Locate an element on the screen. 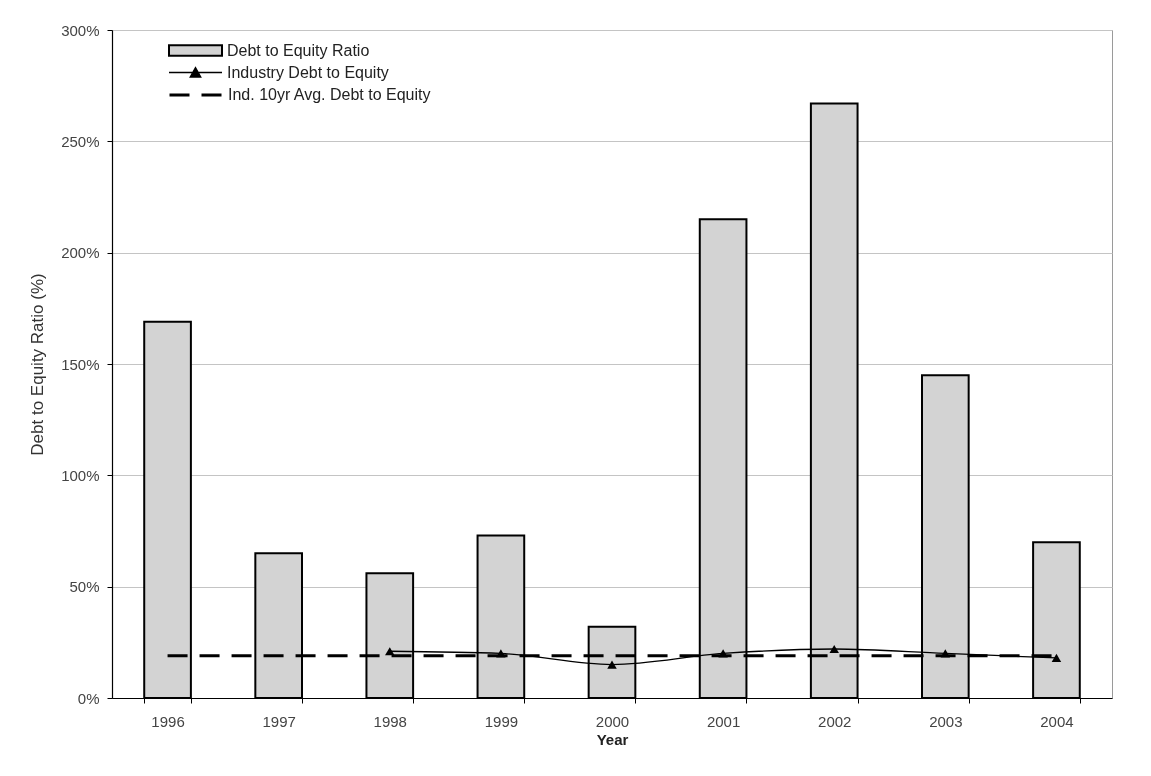  y-tick-label: 250% is located at coordinates (80, 141).